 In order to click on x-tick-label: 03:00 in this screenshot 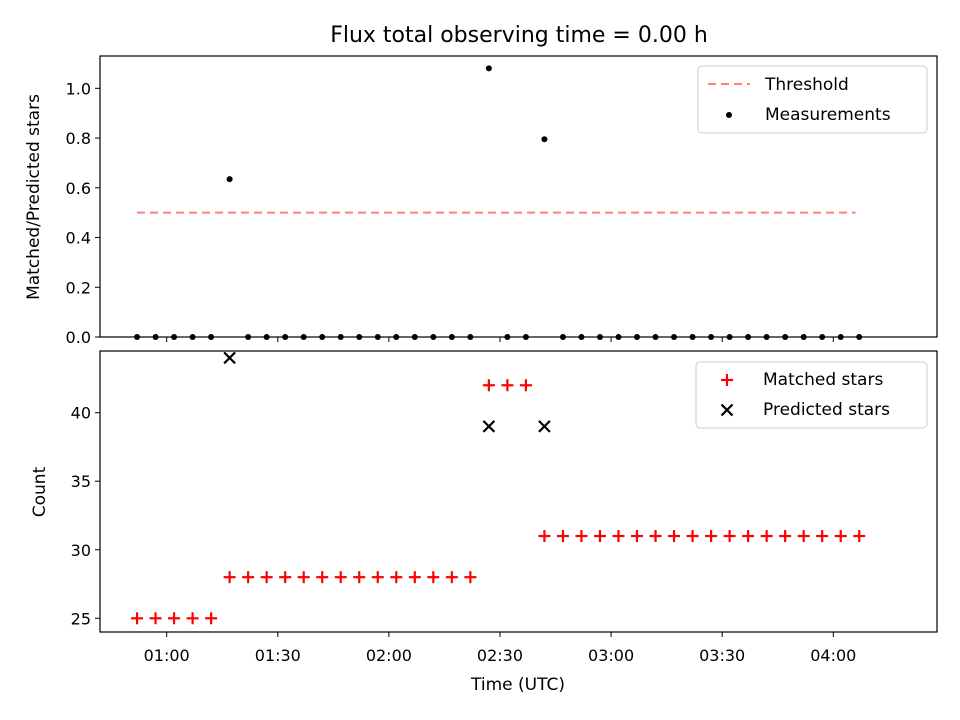, I will do `click(611, 655)`.